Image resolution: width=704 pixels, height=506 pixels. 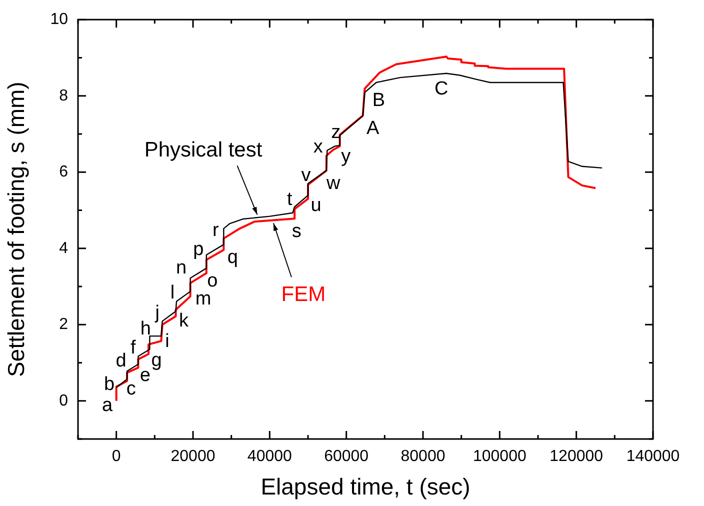 I want to click on y-tick-label: 8, so click(x=63, y=95).